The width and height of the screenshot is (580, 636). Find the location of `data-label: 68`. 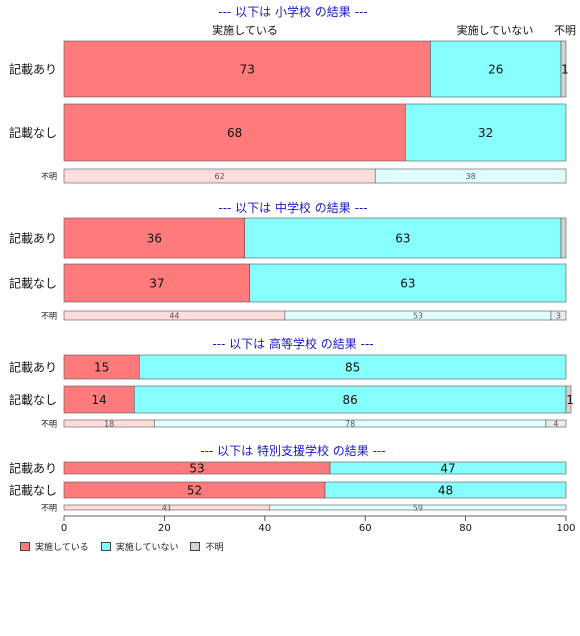

data-label: 68 is located at coordinates (234, 133).